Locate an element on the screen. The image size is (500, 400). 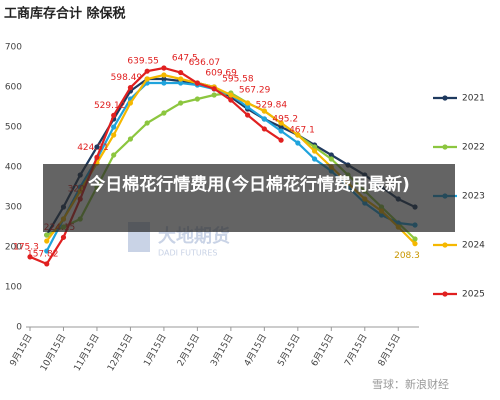
chart-title: 工商库存合计 除保税 is located at coordinates (65, 14).